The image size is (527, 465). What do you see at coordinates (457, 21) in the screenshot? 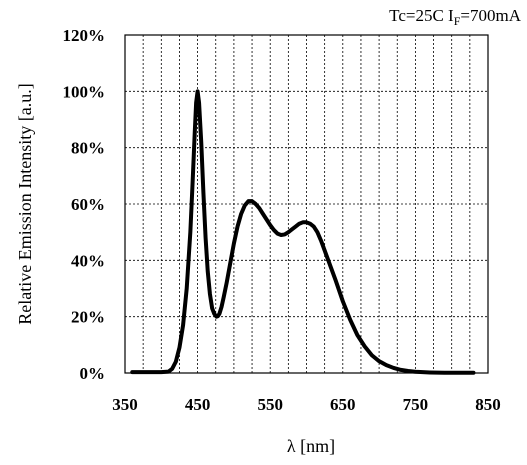
I see `condition-subscript: F` at bounding box center [457, 21].